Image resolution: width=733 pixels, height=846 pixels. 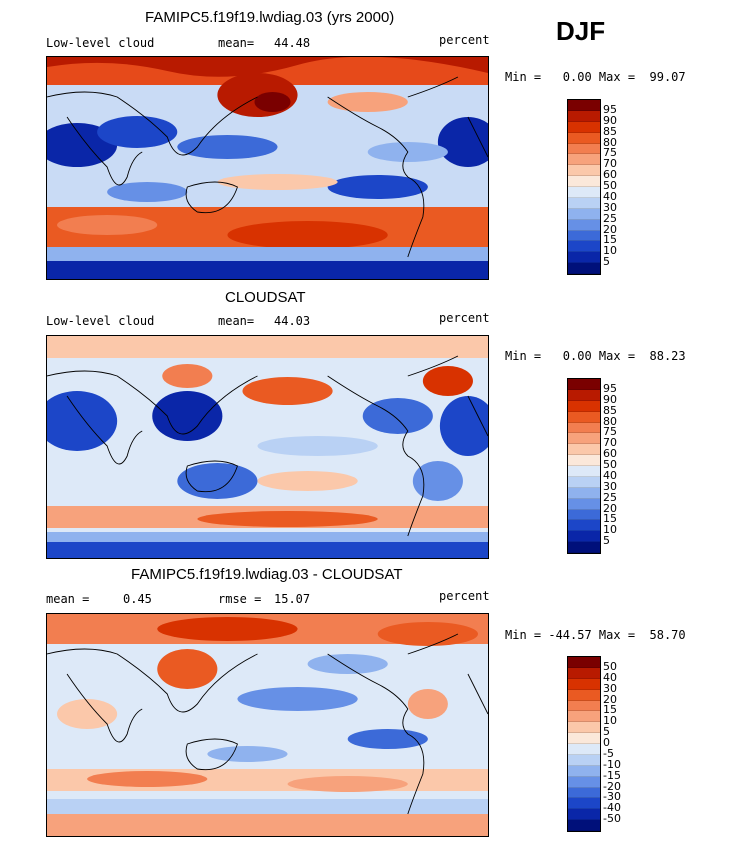 I want to click on panel-1-colorbar-ticks: 95 90 85 80 75 70 60 50 40 30 25 20 15 10 5, so click(x=623, y=186).